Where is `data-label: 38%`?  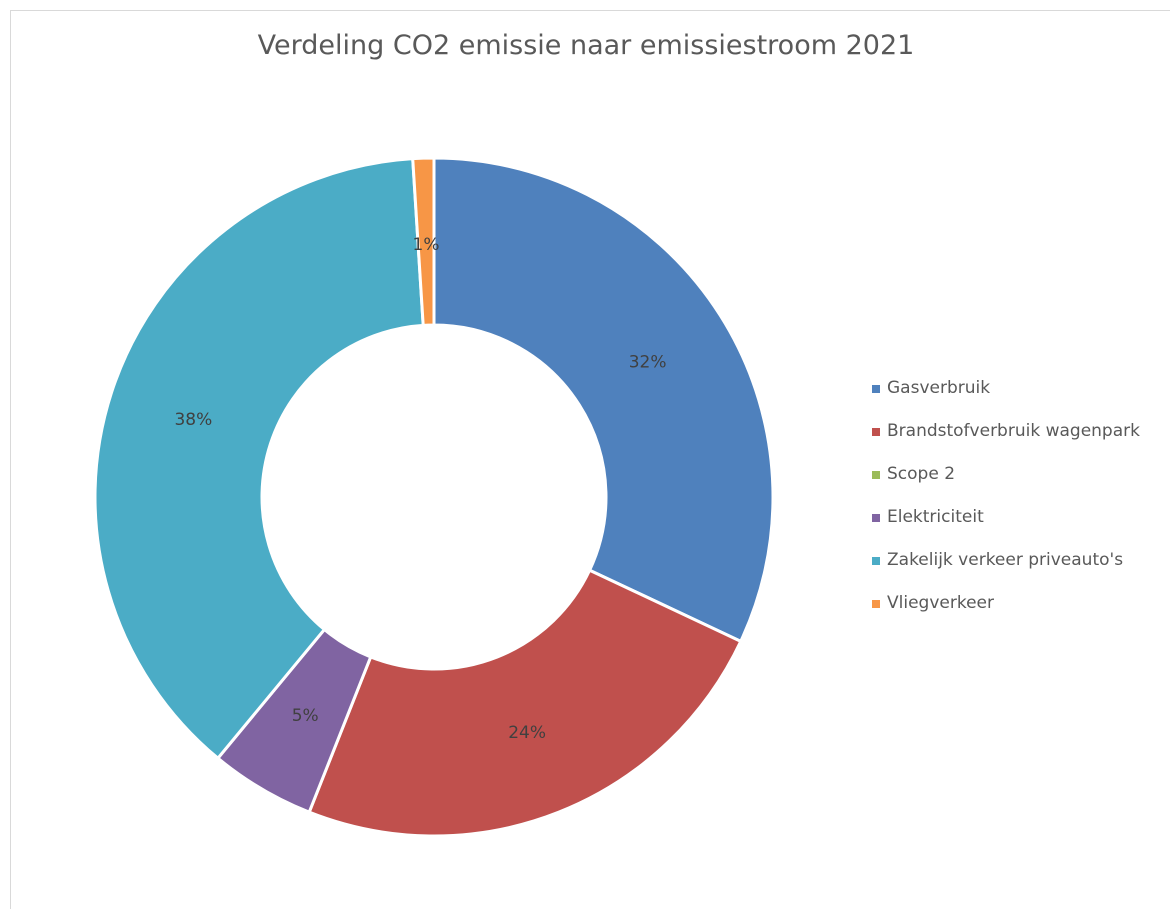
data-label: 38% is located at coordinates (193, 420).